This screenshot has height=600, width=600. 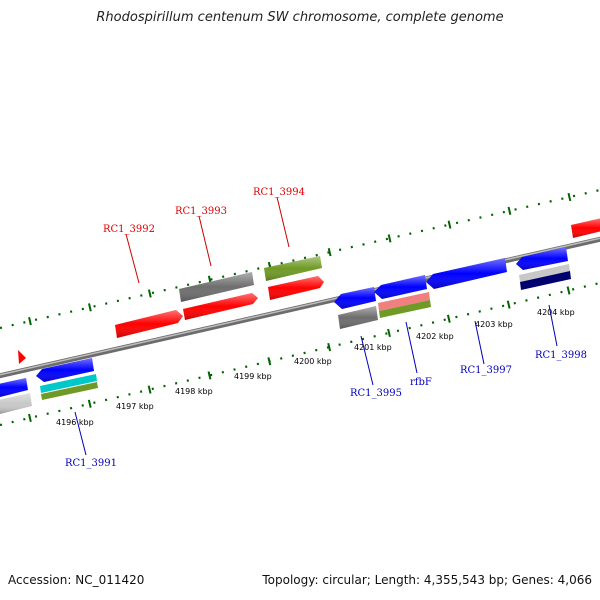 I want to click on kbp-label-4203: 4203 kbp, so click(x=494, y=324).